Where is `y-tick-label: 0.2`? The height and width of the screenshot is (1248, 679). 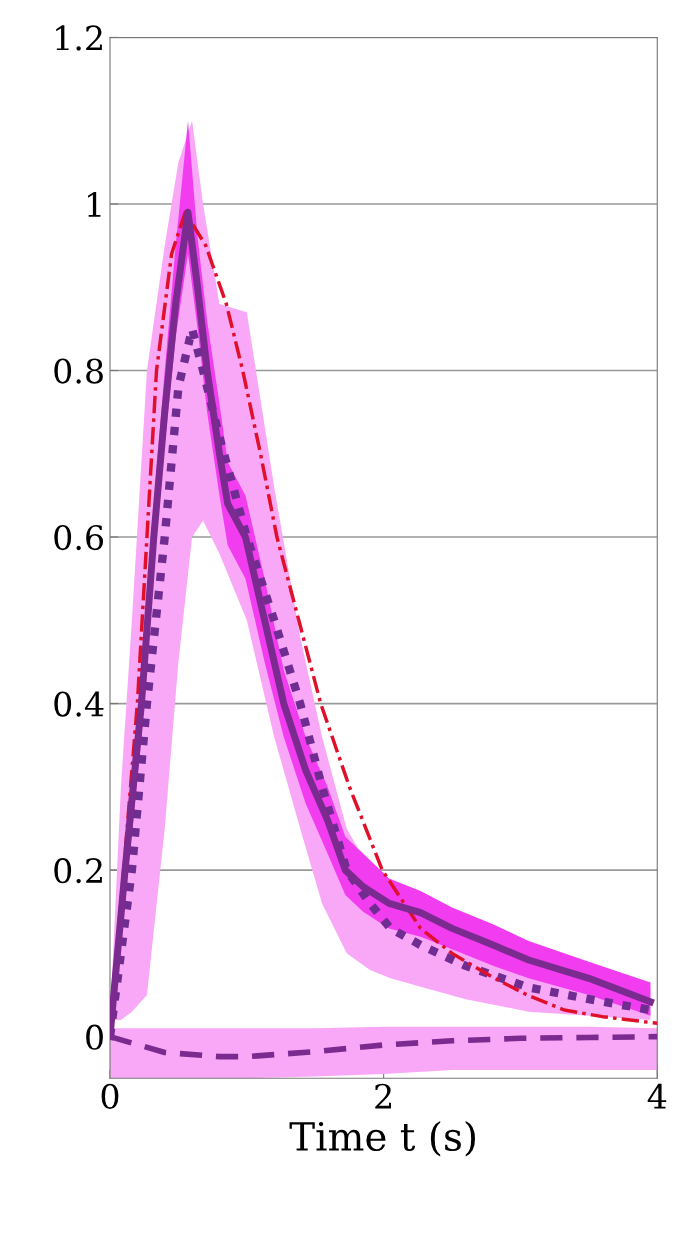 y-tick-label: 0.2 is located at coordinates (78, 871).